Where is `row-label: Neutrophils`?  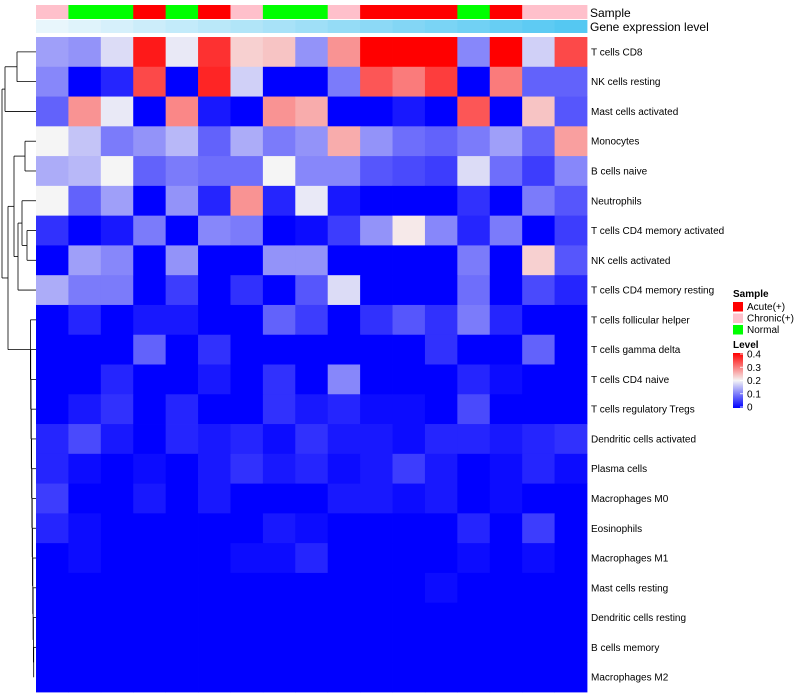 row-label: Neutrophils is located at coordinates (616, 201).